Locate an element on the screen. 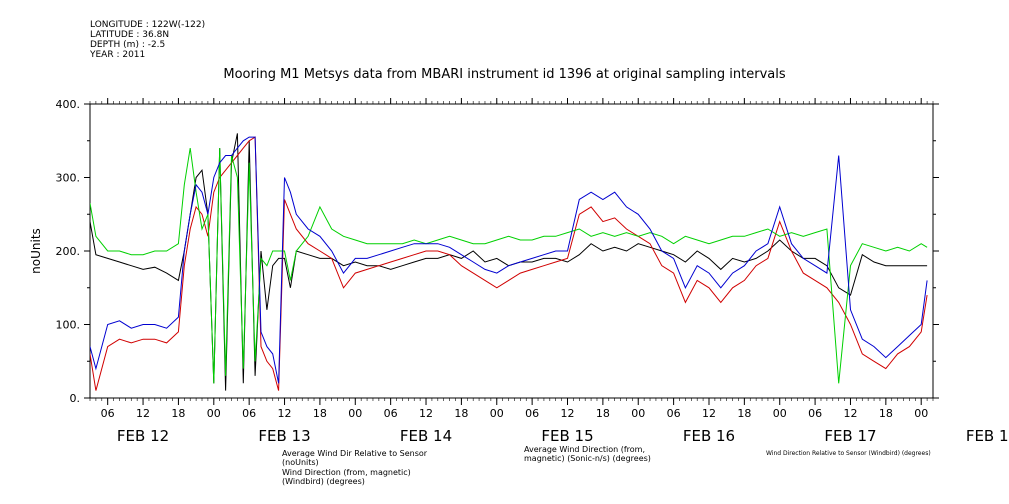 This screenshot has width=1009, height=504. day-label: FEB 18 is located at coordinates (987, 436).